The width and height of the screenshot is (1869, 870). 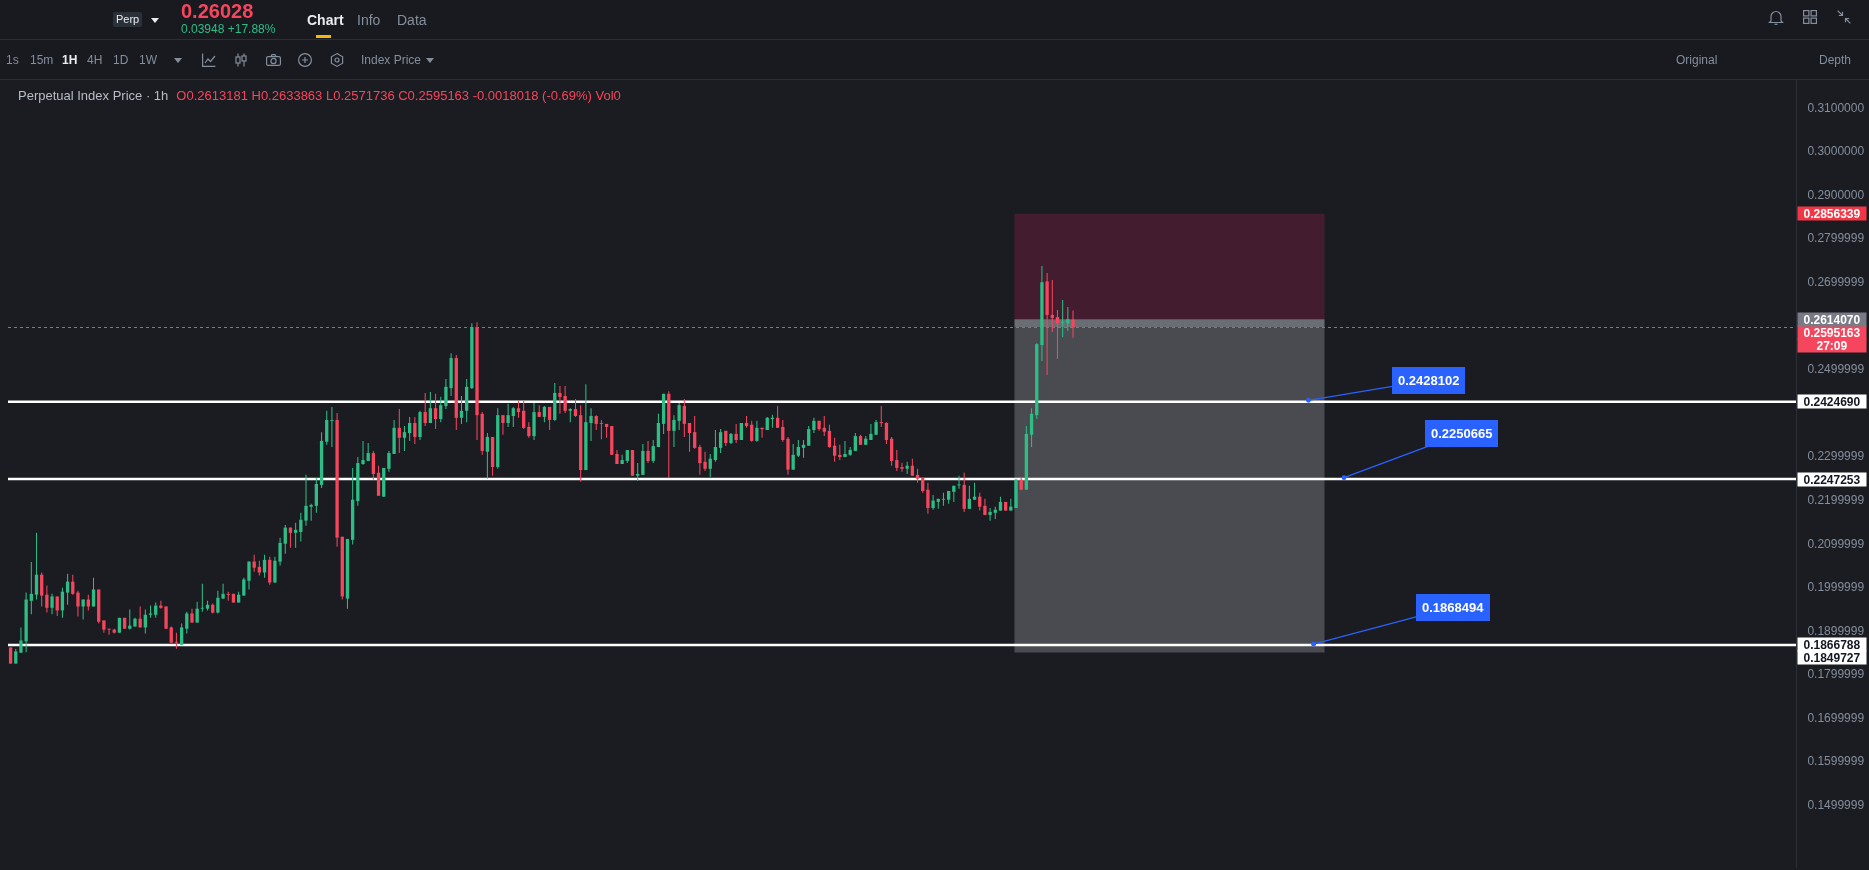 What do you see at coordinates (12, 60) in the screenshot?
I see `text: 1s` at bounding box center [12, 60].